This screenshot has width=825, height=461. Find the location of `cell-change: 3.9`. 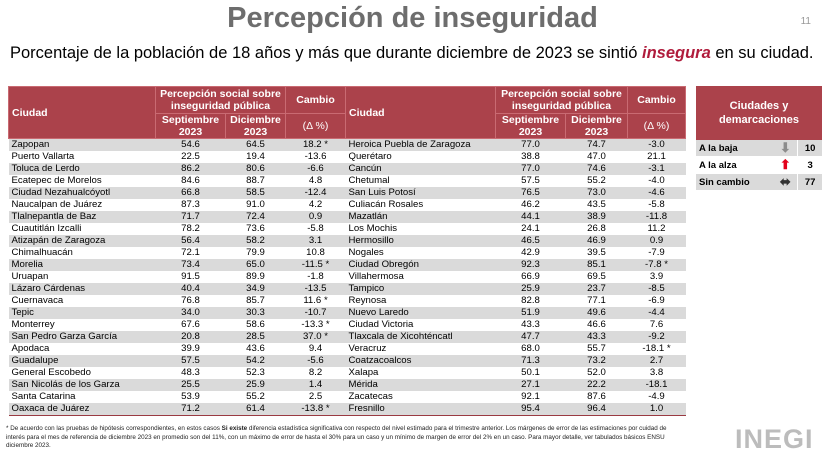

cell-change: 3.9 is located at coordinates (656, 276).